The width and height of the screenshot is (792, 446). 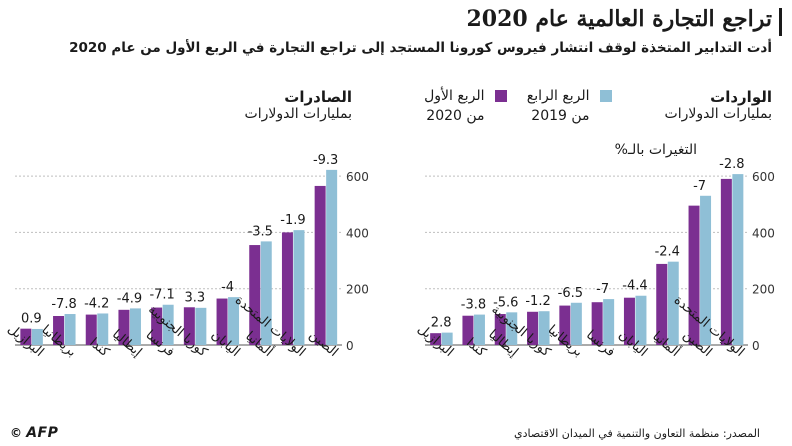 I want to click on legend-label-q1-2020-line2: من 2020, so click(x=455, y=116).